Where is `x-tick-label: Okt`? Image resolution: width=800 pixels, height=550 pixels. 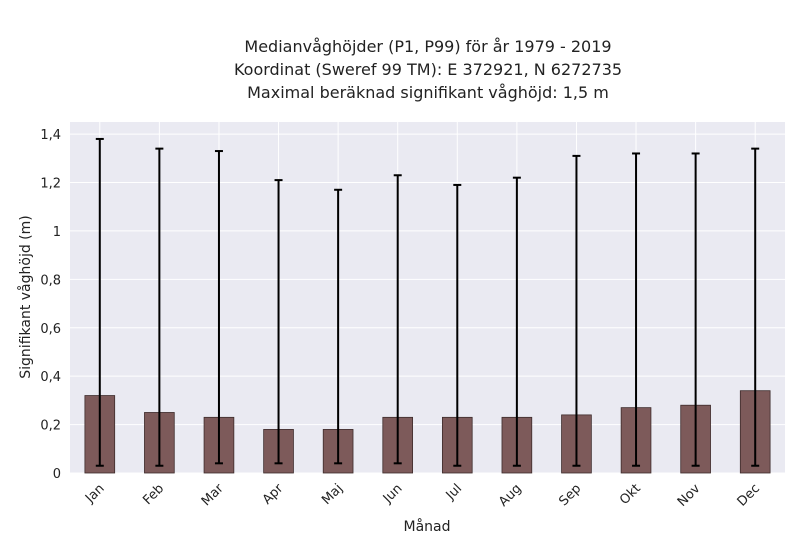 x-tick-label: Okt is located at coordinates (630, 494).